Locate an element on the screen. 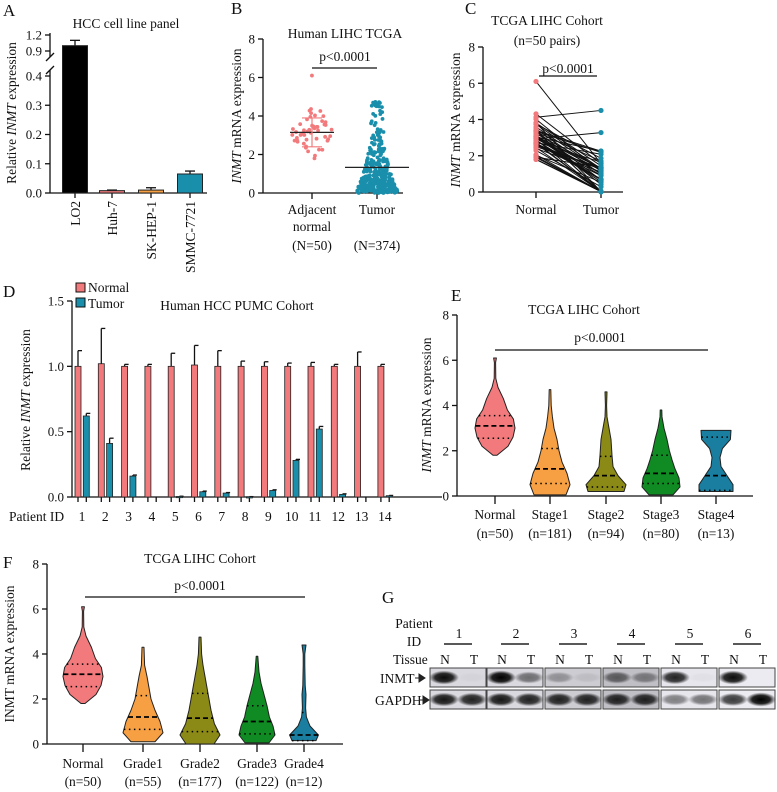 This screenshot has width=777, height=792. x-tick-sample-size: (n=50) is located at coordinates (495, 533).